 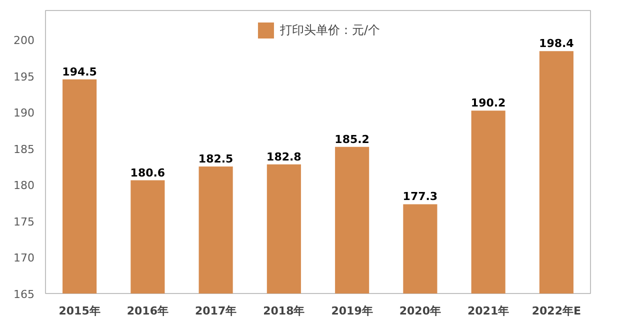 I want to click on y-tick-label: 185, so click(x=24, y=149).